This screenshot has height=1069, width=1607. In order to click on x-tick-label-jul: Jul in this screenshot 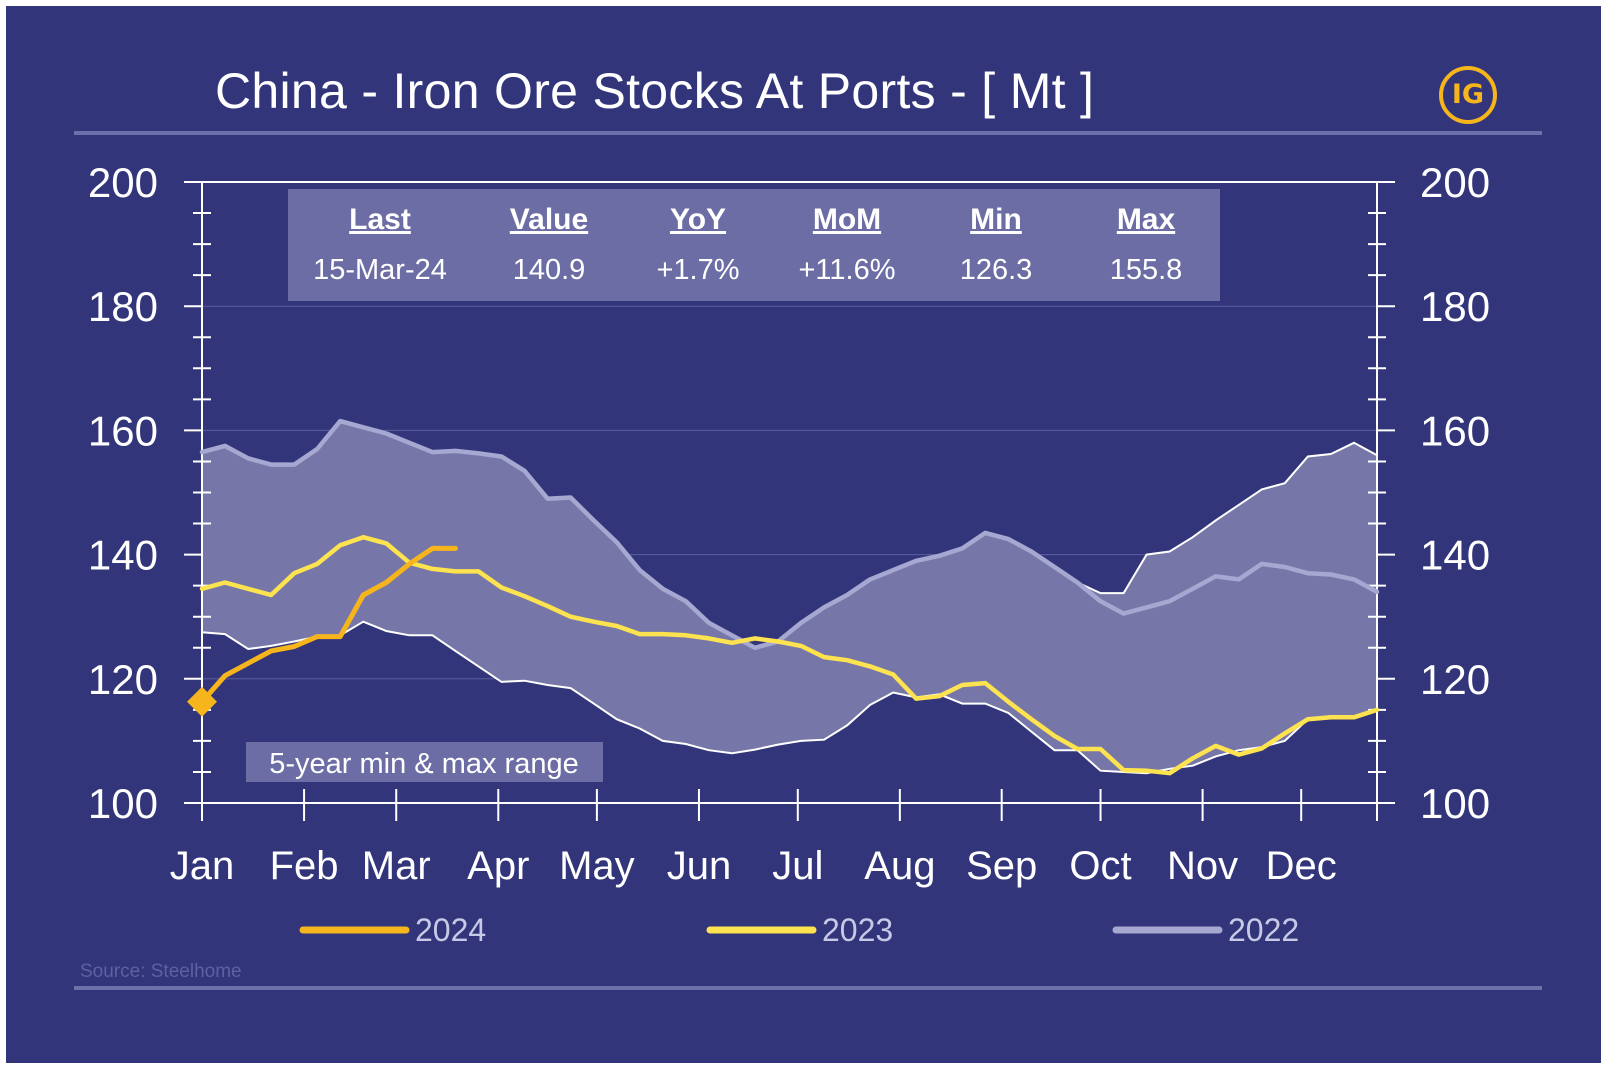, I will do `click(797, 866)`.